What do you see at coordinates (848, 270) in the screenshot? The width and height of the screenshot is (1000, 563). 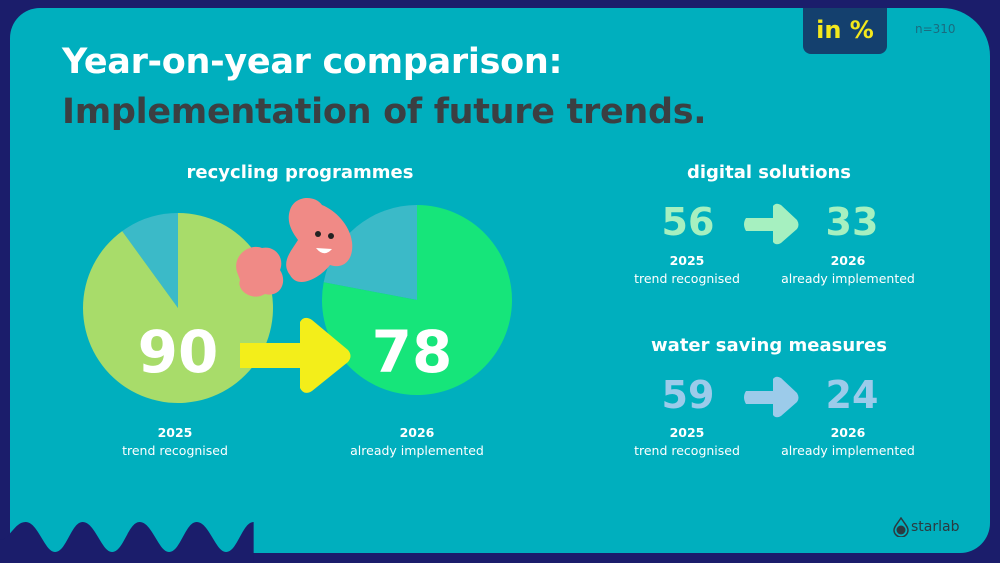 I see `caption-digital-2026: 2026 already implemented` at bounding box center [848, 270].